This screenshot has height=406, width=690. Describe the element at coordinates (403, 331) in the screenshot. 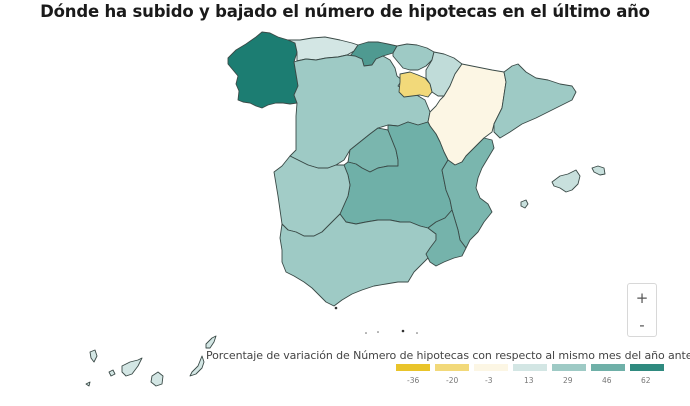

I see `region-melilla` at that location.